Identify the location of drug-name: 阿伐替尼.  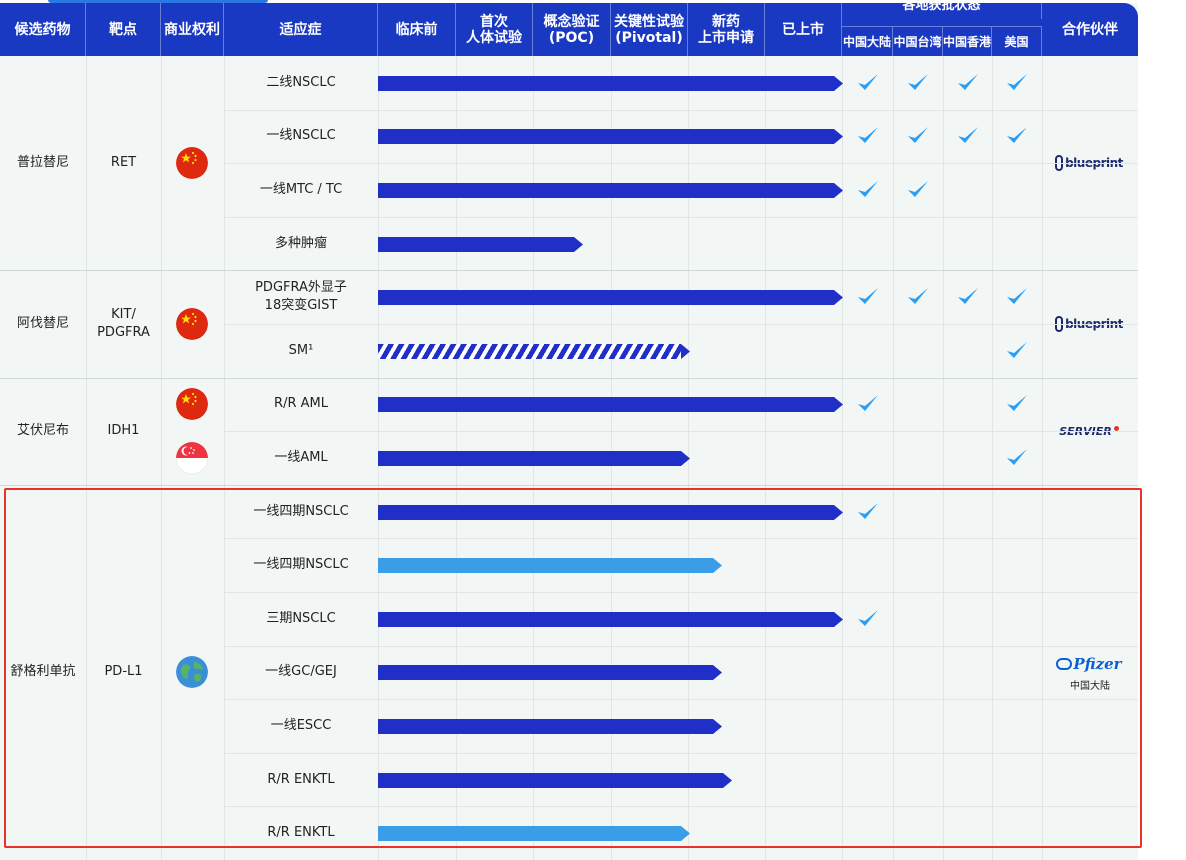
(42, 323).